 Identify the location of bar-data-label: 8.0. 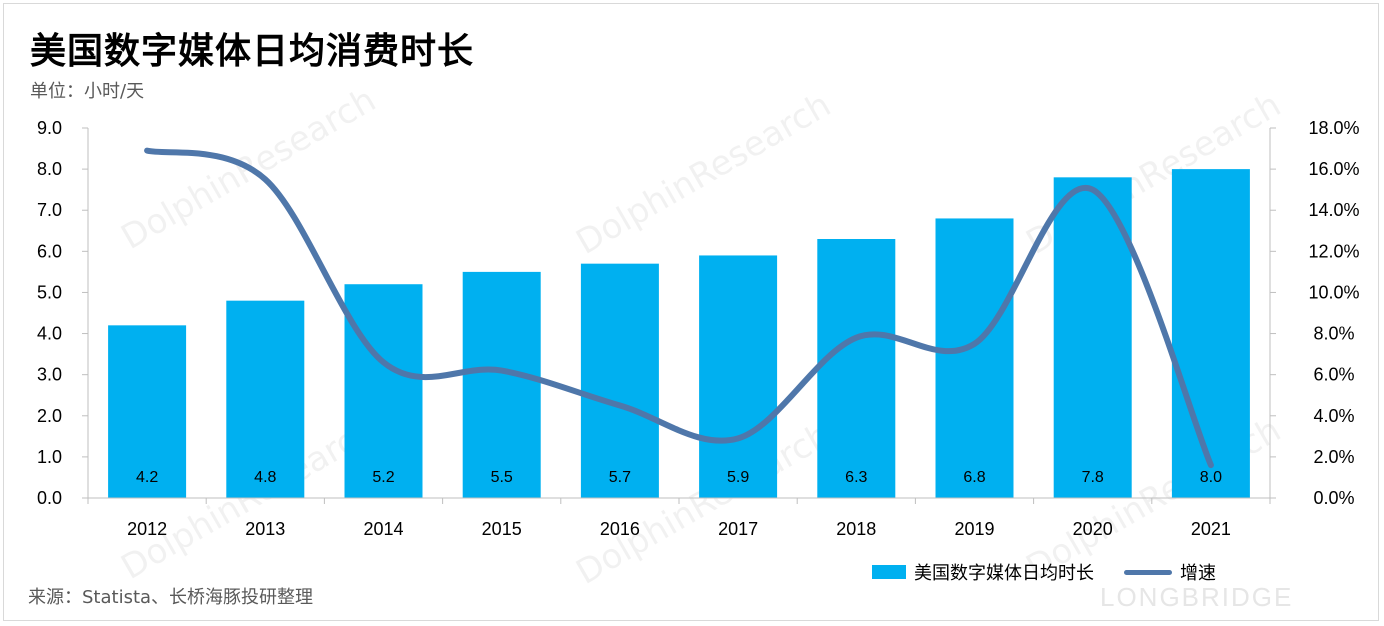
(1211, 477).